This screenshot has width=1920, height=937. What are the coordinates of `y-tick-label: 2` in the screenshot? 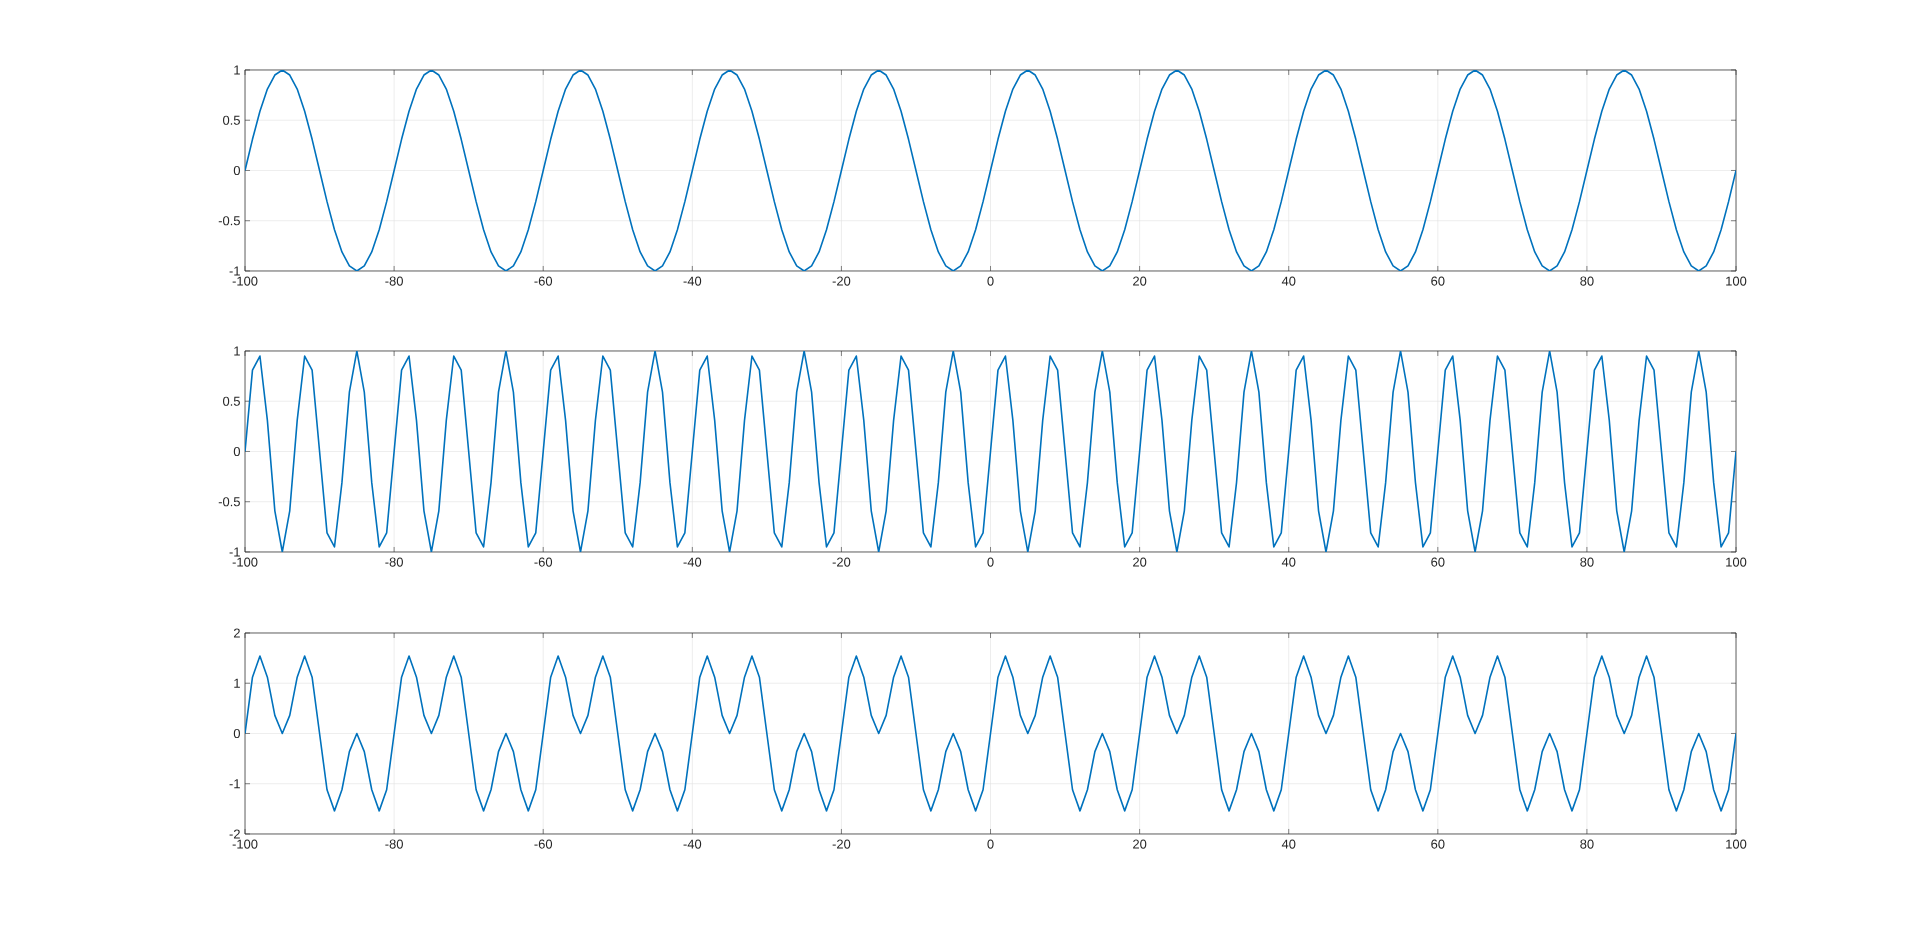 It's located at (236, 633).